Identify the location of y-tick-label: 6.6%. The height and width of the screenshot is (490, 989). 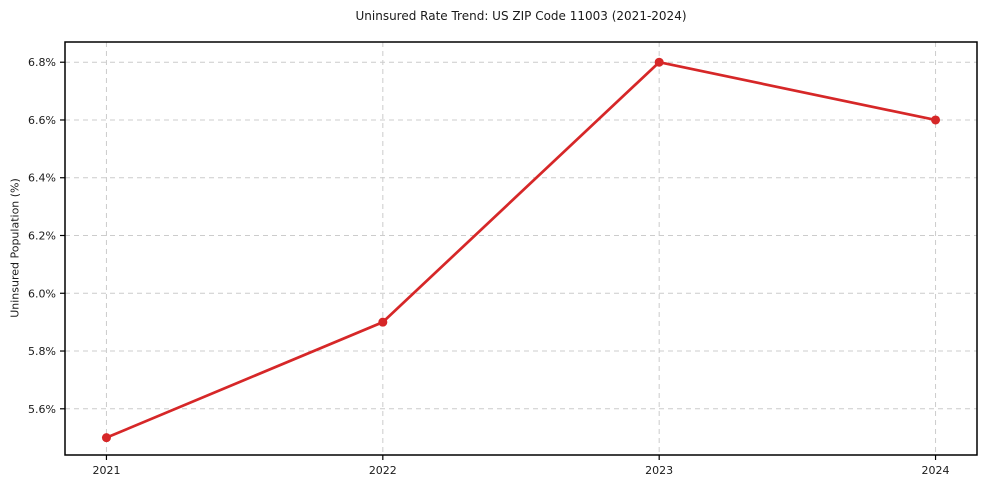
(42, 120).